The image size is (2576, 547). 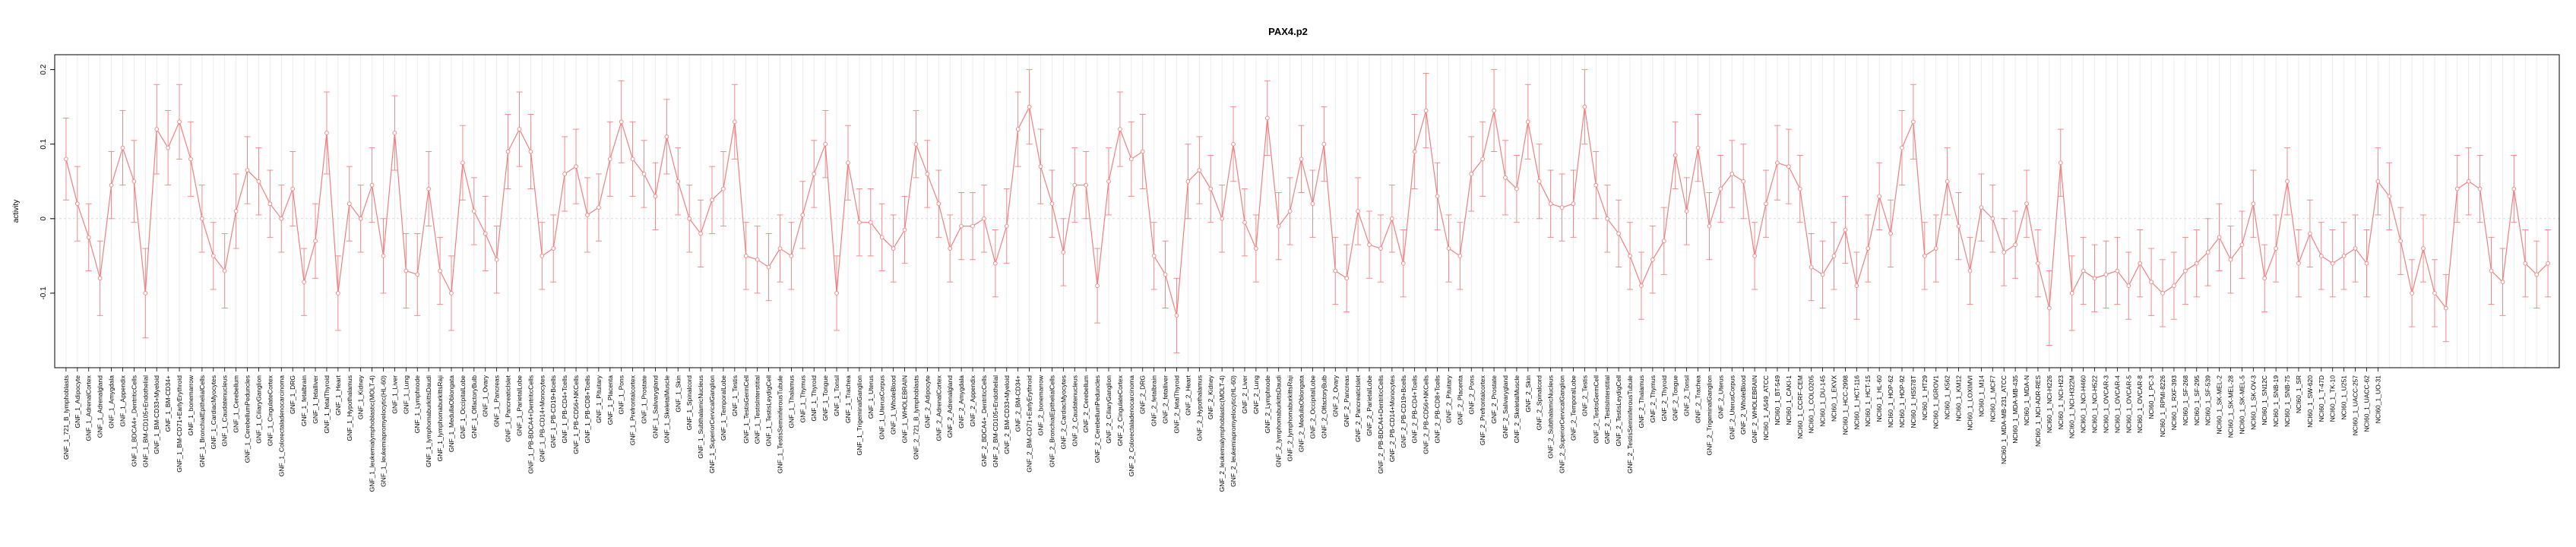 What do you see at coordinates (2253, 402) in the screenshot?
I see `x-tick-label: NCI60_1_SK-OV-3` at bounding box center [2253, 402].